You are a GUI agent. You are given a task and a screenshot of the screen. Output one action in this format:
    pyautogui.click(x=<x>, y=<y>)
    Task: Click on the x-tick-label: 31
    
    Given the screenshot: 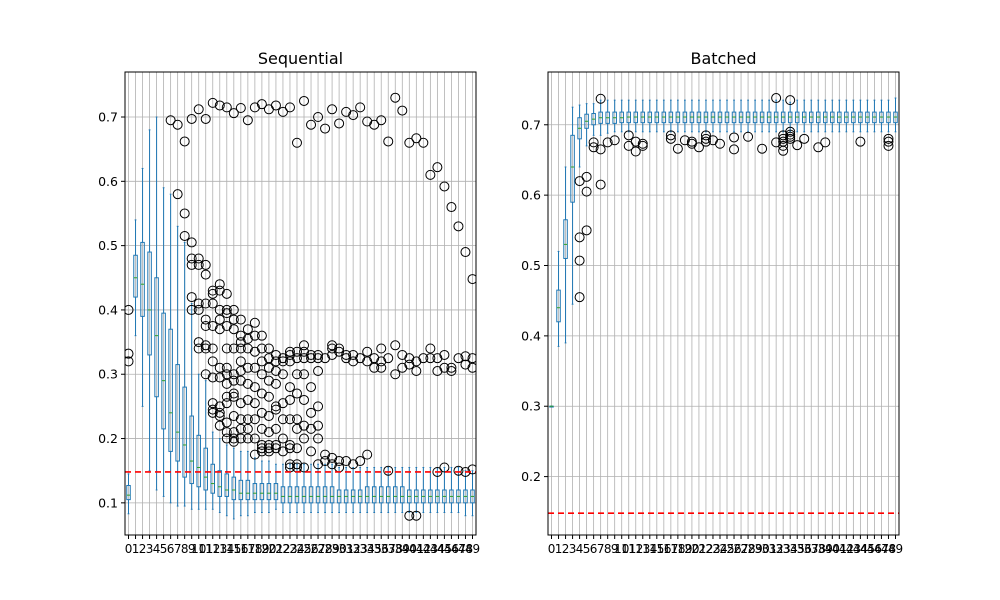 What is the action you would take?
    pyautogui.click(x=768, y=549)
    